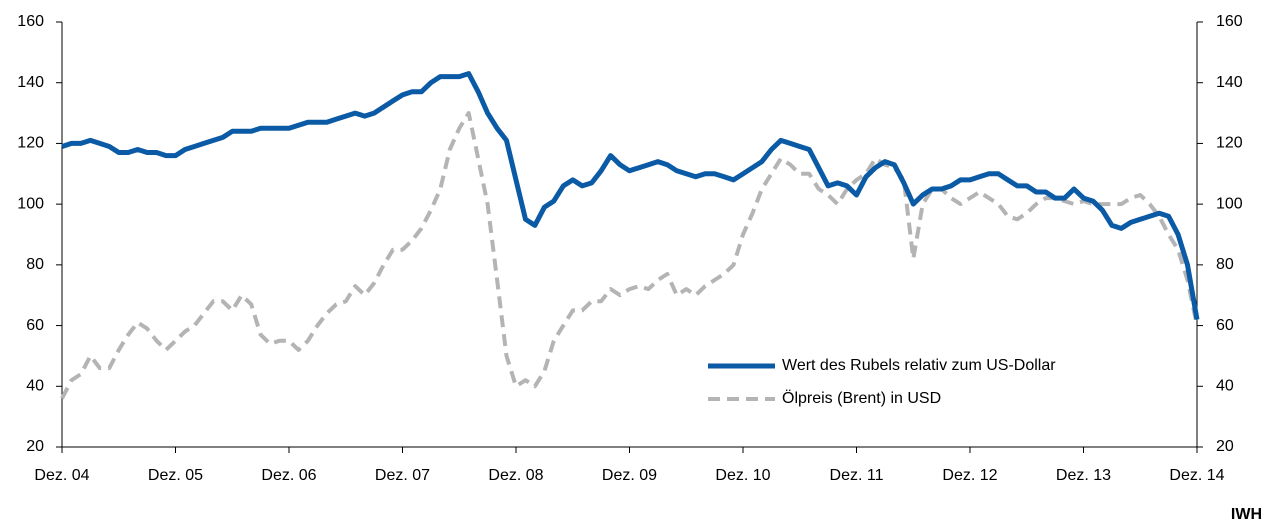 The width and height of the screenshot is (1280, 527). Describe the element at coordinates (35, 386) in the screenshot. I see `y-tick-label: 40` at that location.